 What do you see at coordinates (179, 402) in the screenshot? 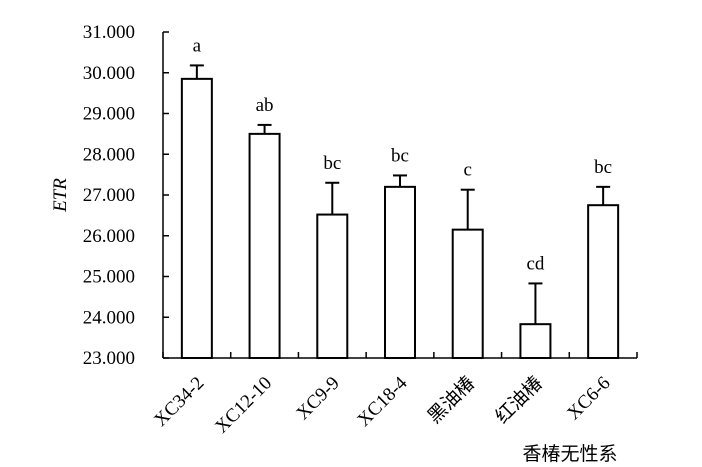
I see `category-label: XC34-2` at bounding box center [179, 402].